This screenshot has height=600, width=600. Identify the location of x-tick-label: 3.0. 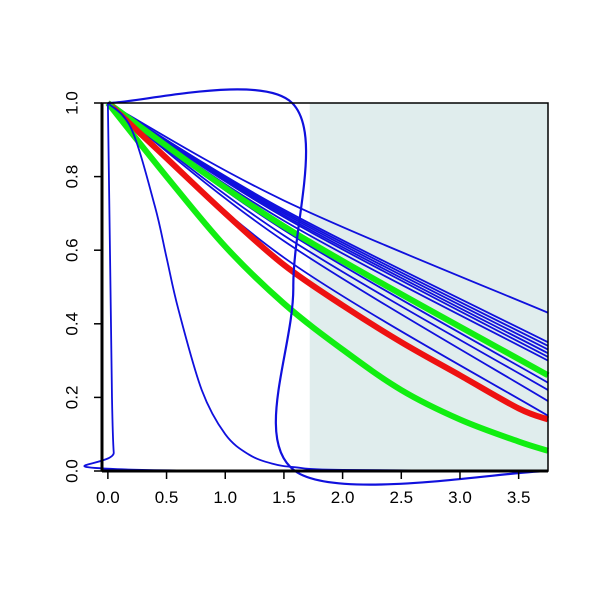
(460, 497).